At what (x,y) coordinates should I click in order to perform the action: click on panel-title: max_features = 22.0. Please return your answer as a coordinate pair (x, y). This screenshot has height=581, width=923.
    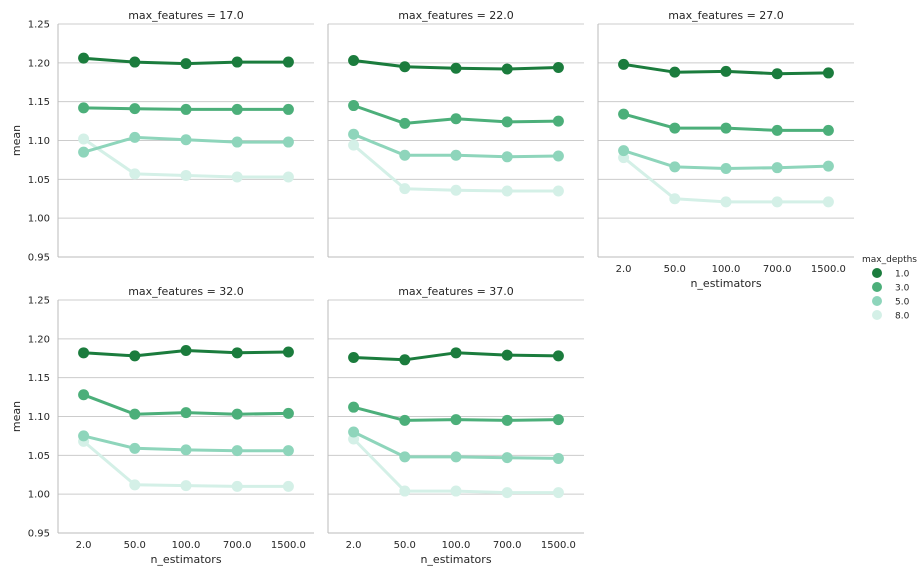
    Looking at the image, I should click on (456, 15).